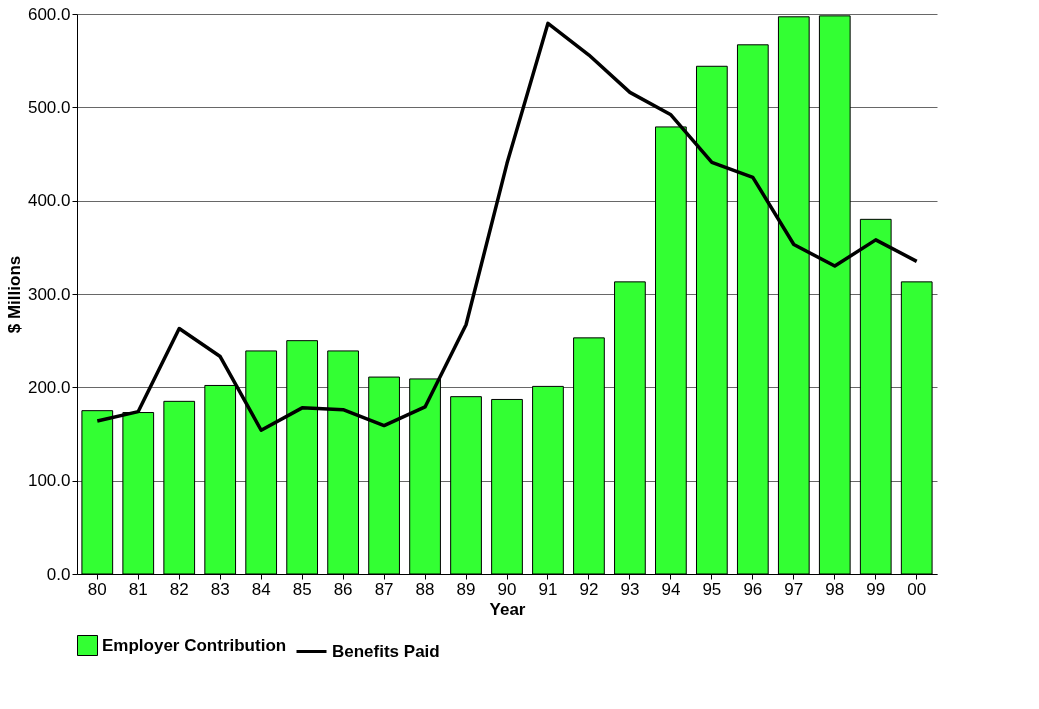 The width and height of the screenshot is (1039, 709). Describe the element at coordinates (49, 387) in the screenshot. I see `y-tick-label: 200.0` at that location.